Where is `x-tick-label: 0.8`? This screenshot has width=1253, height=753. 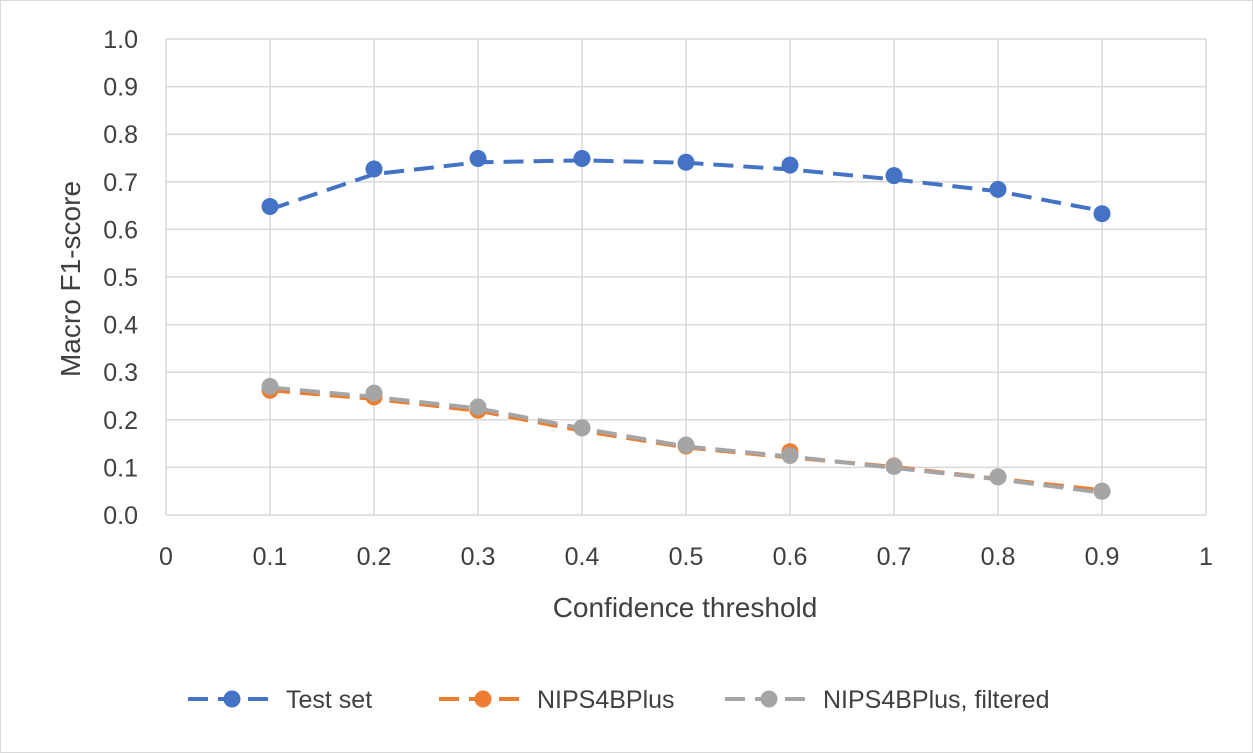 x-tick-label: 0.8 is located at coordinates (998, 557).